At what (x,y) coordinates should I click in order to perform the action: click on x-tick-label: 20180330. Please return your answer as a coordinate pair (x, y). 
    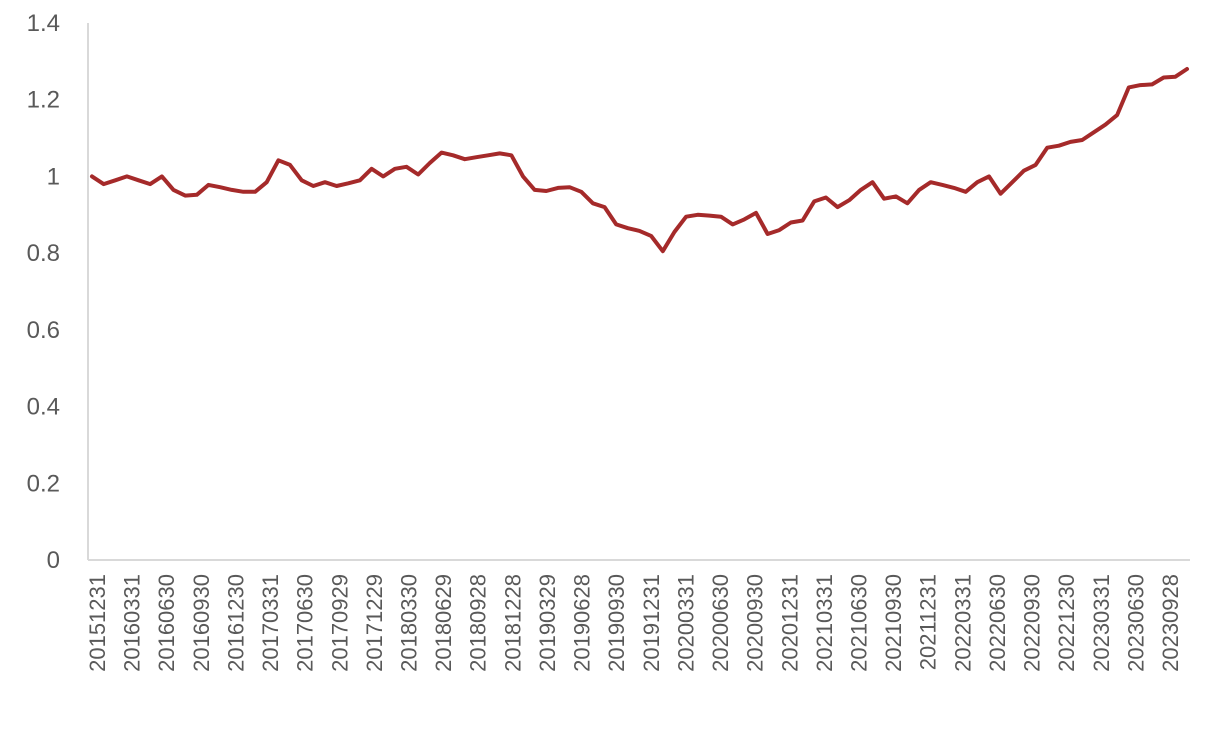
    Looking at the image, I should click on (409, 623).